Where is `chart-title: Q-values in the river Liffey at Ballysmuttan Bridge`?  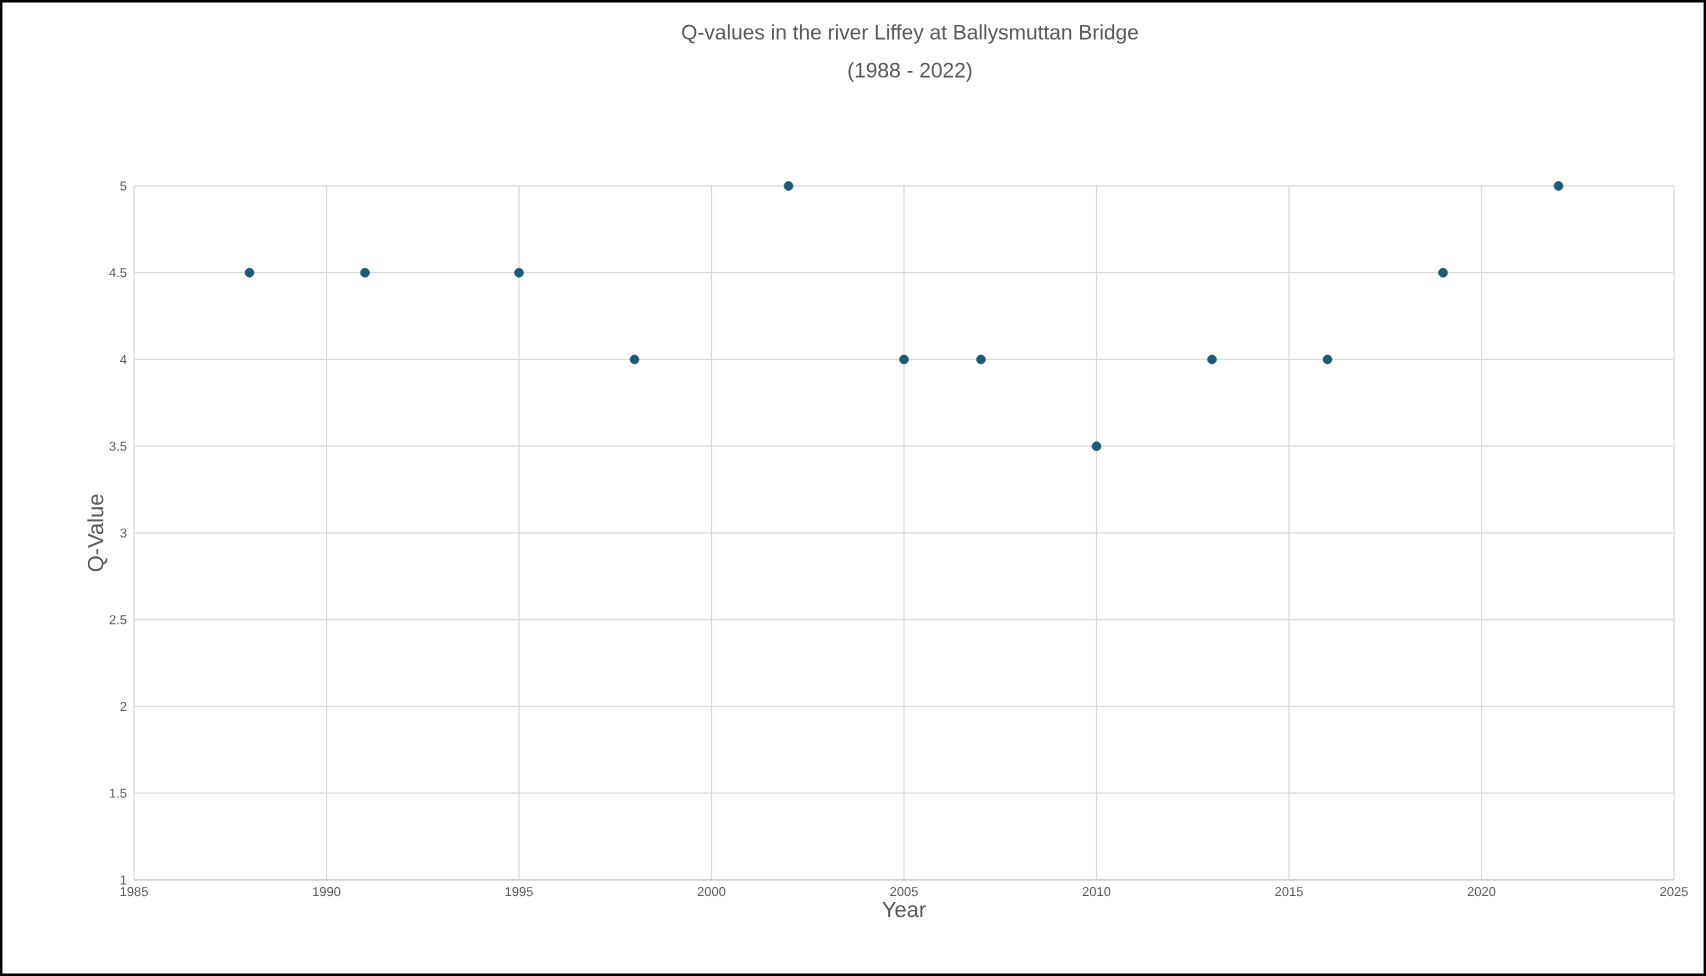 chart-title: Q-values in the river Liffey at Ballysmuttan Bridge is located at coordinates (910, 34).